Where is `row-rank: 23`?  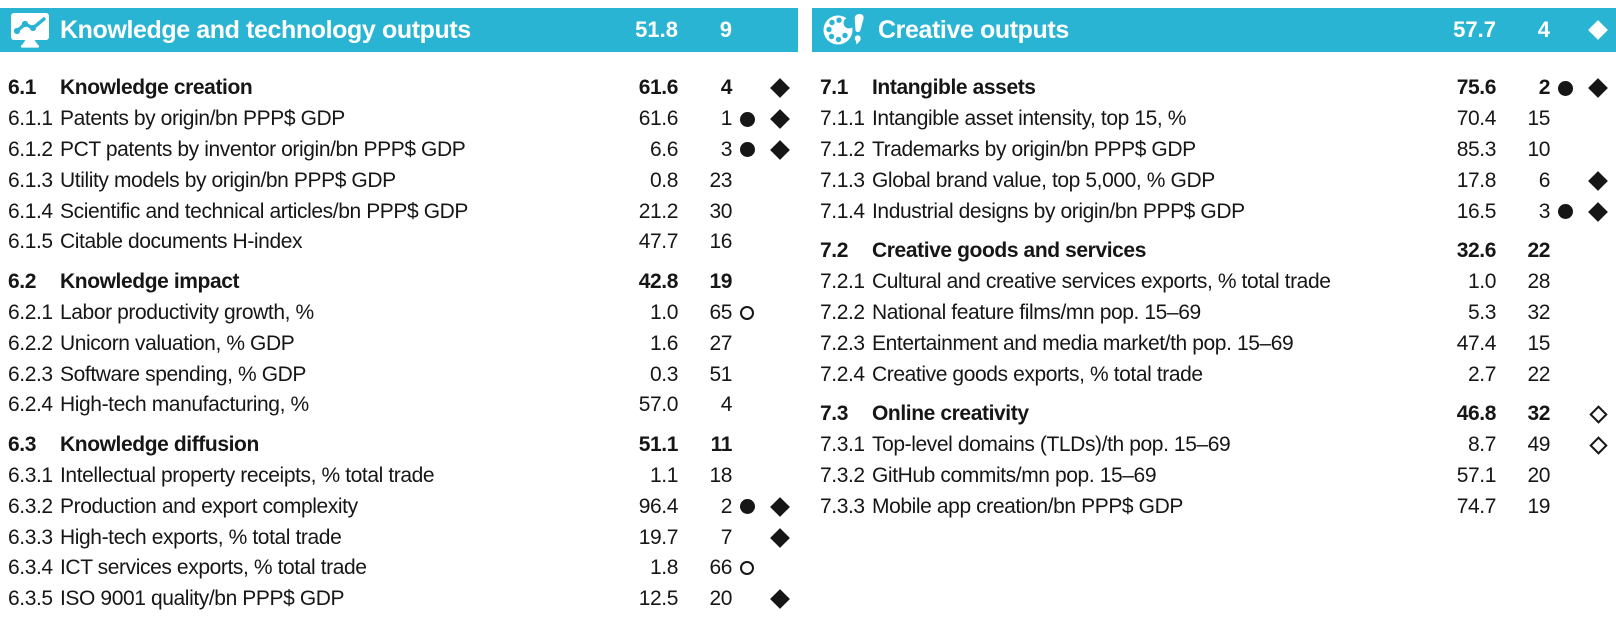
row-rank: 23 is located at coordinates (720, 180).